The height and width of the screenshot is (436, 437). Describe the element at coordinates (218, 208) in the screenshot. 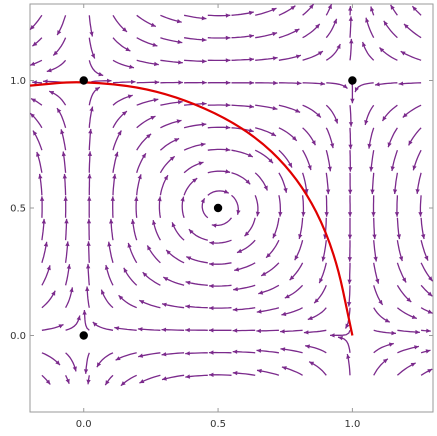

I see `equilibrium-point` at that location.